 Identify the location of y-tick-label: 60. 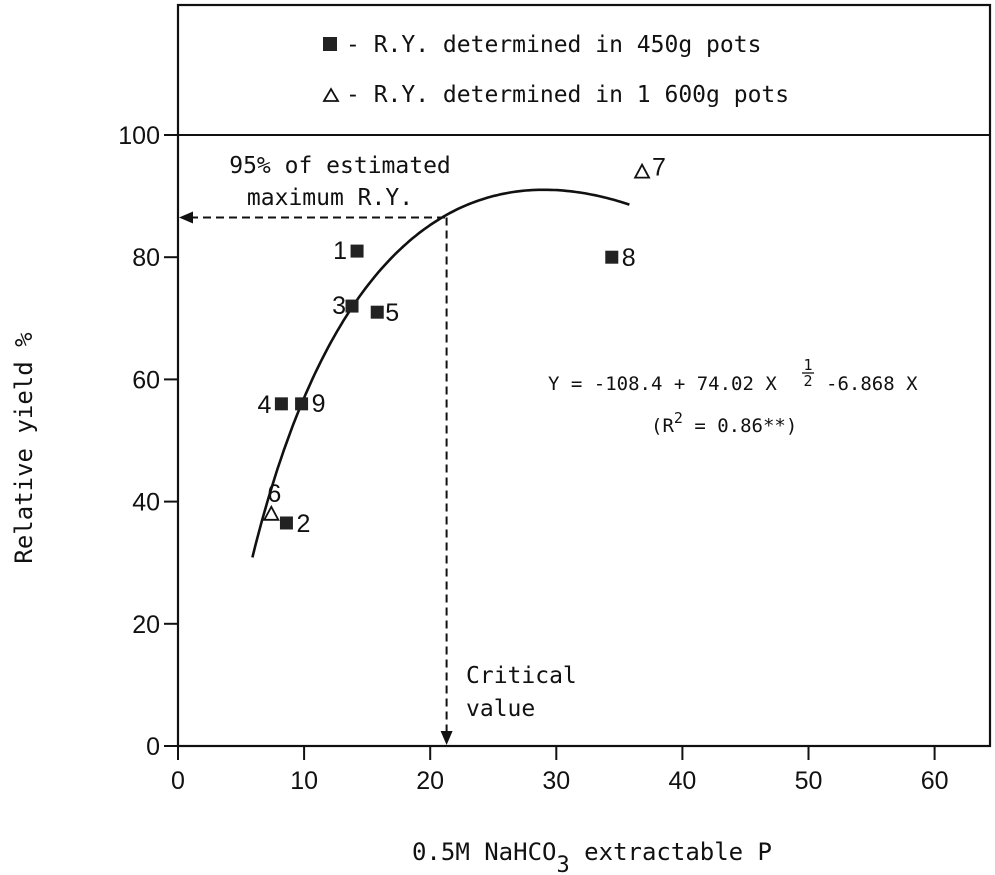
(146, 380).